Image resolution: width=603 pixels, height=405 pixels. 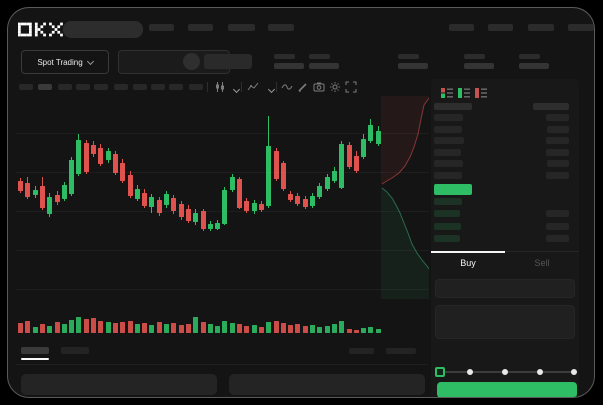 I want to click on market-type-dropdown: Spot Trading, so click(x=65, y=62).